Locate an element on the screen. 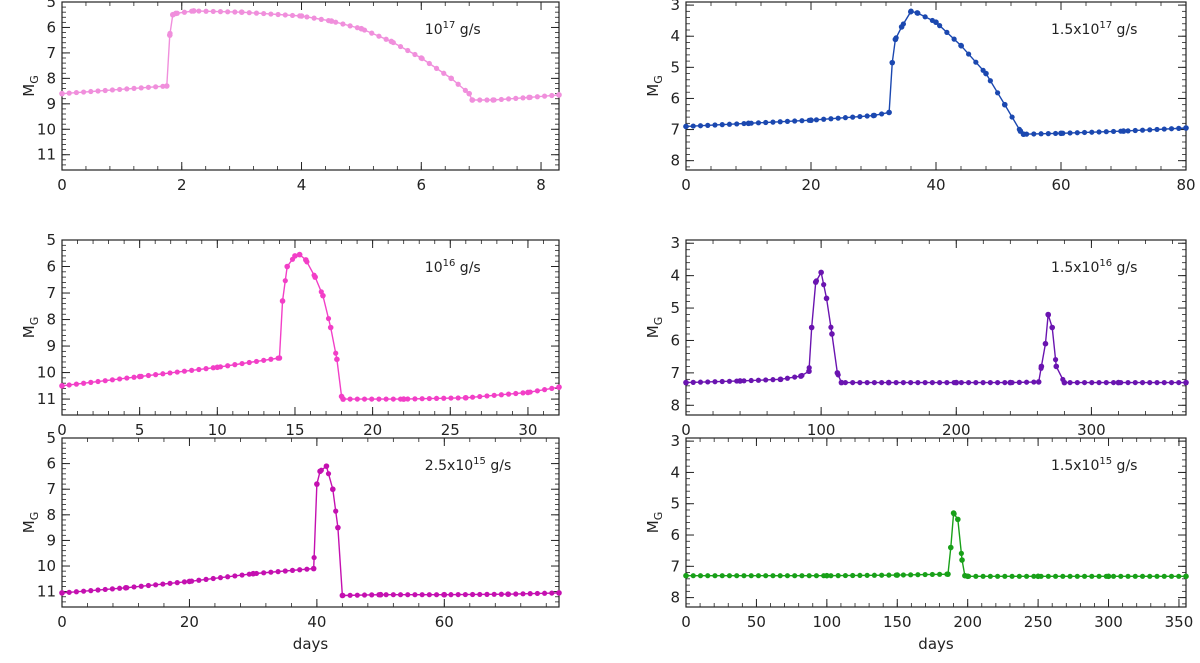 Image resolution: width=1200 pixels, height=663 pixels. x-tick-label: 200 is located at coordinates (956, 430).